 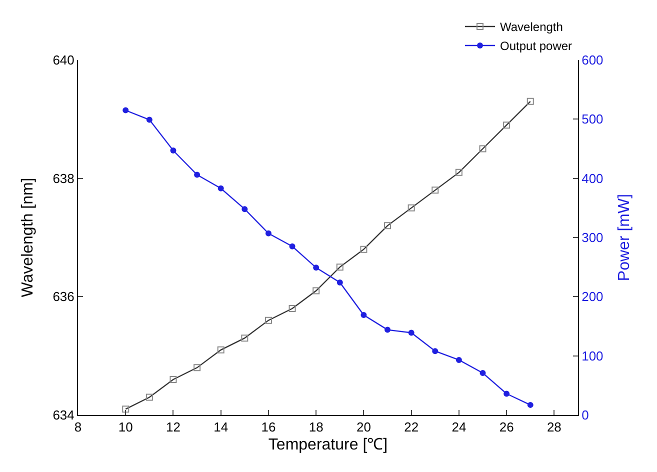 What do you see at coordinates (593, 356) in the screenshot?
I see `y2-tick-label: 100` at bounding box center [593, 356].